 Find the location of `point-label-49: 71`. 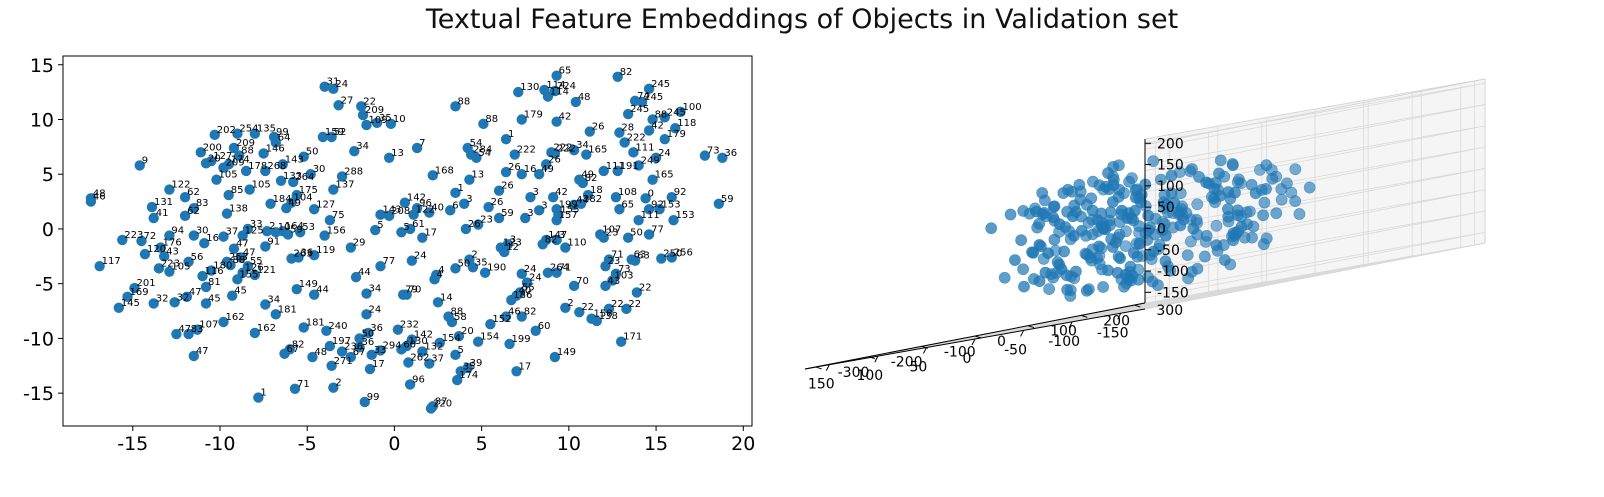

point-label-49: 71 is located at coordinates (303, 384).